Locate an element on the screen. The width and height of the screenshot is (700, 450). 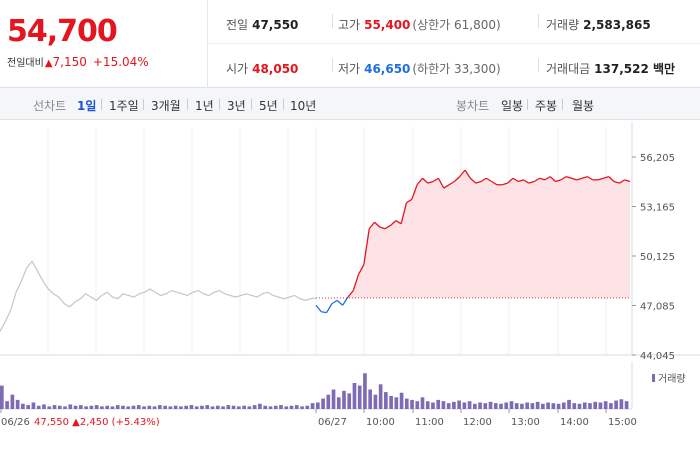
turnover: 거래대금 137,522 백만 is located at coordinates (611, 69).